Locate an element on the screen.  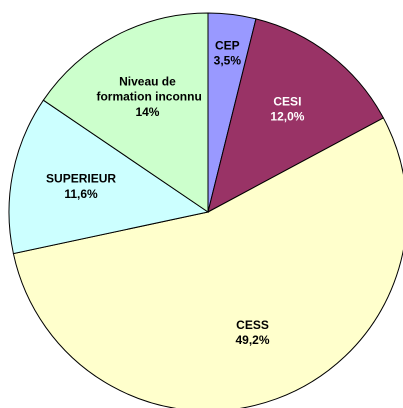
category-label: Niveau de formation inconnu is located at coordinates (147, 89).